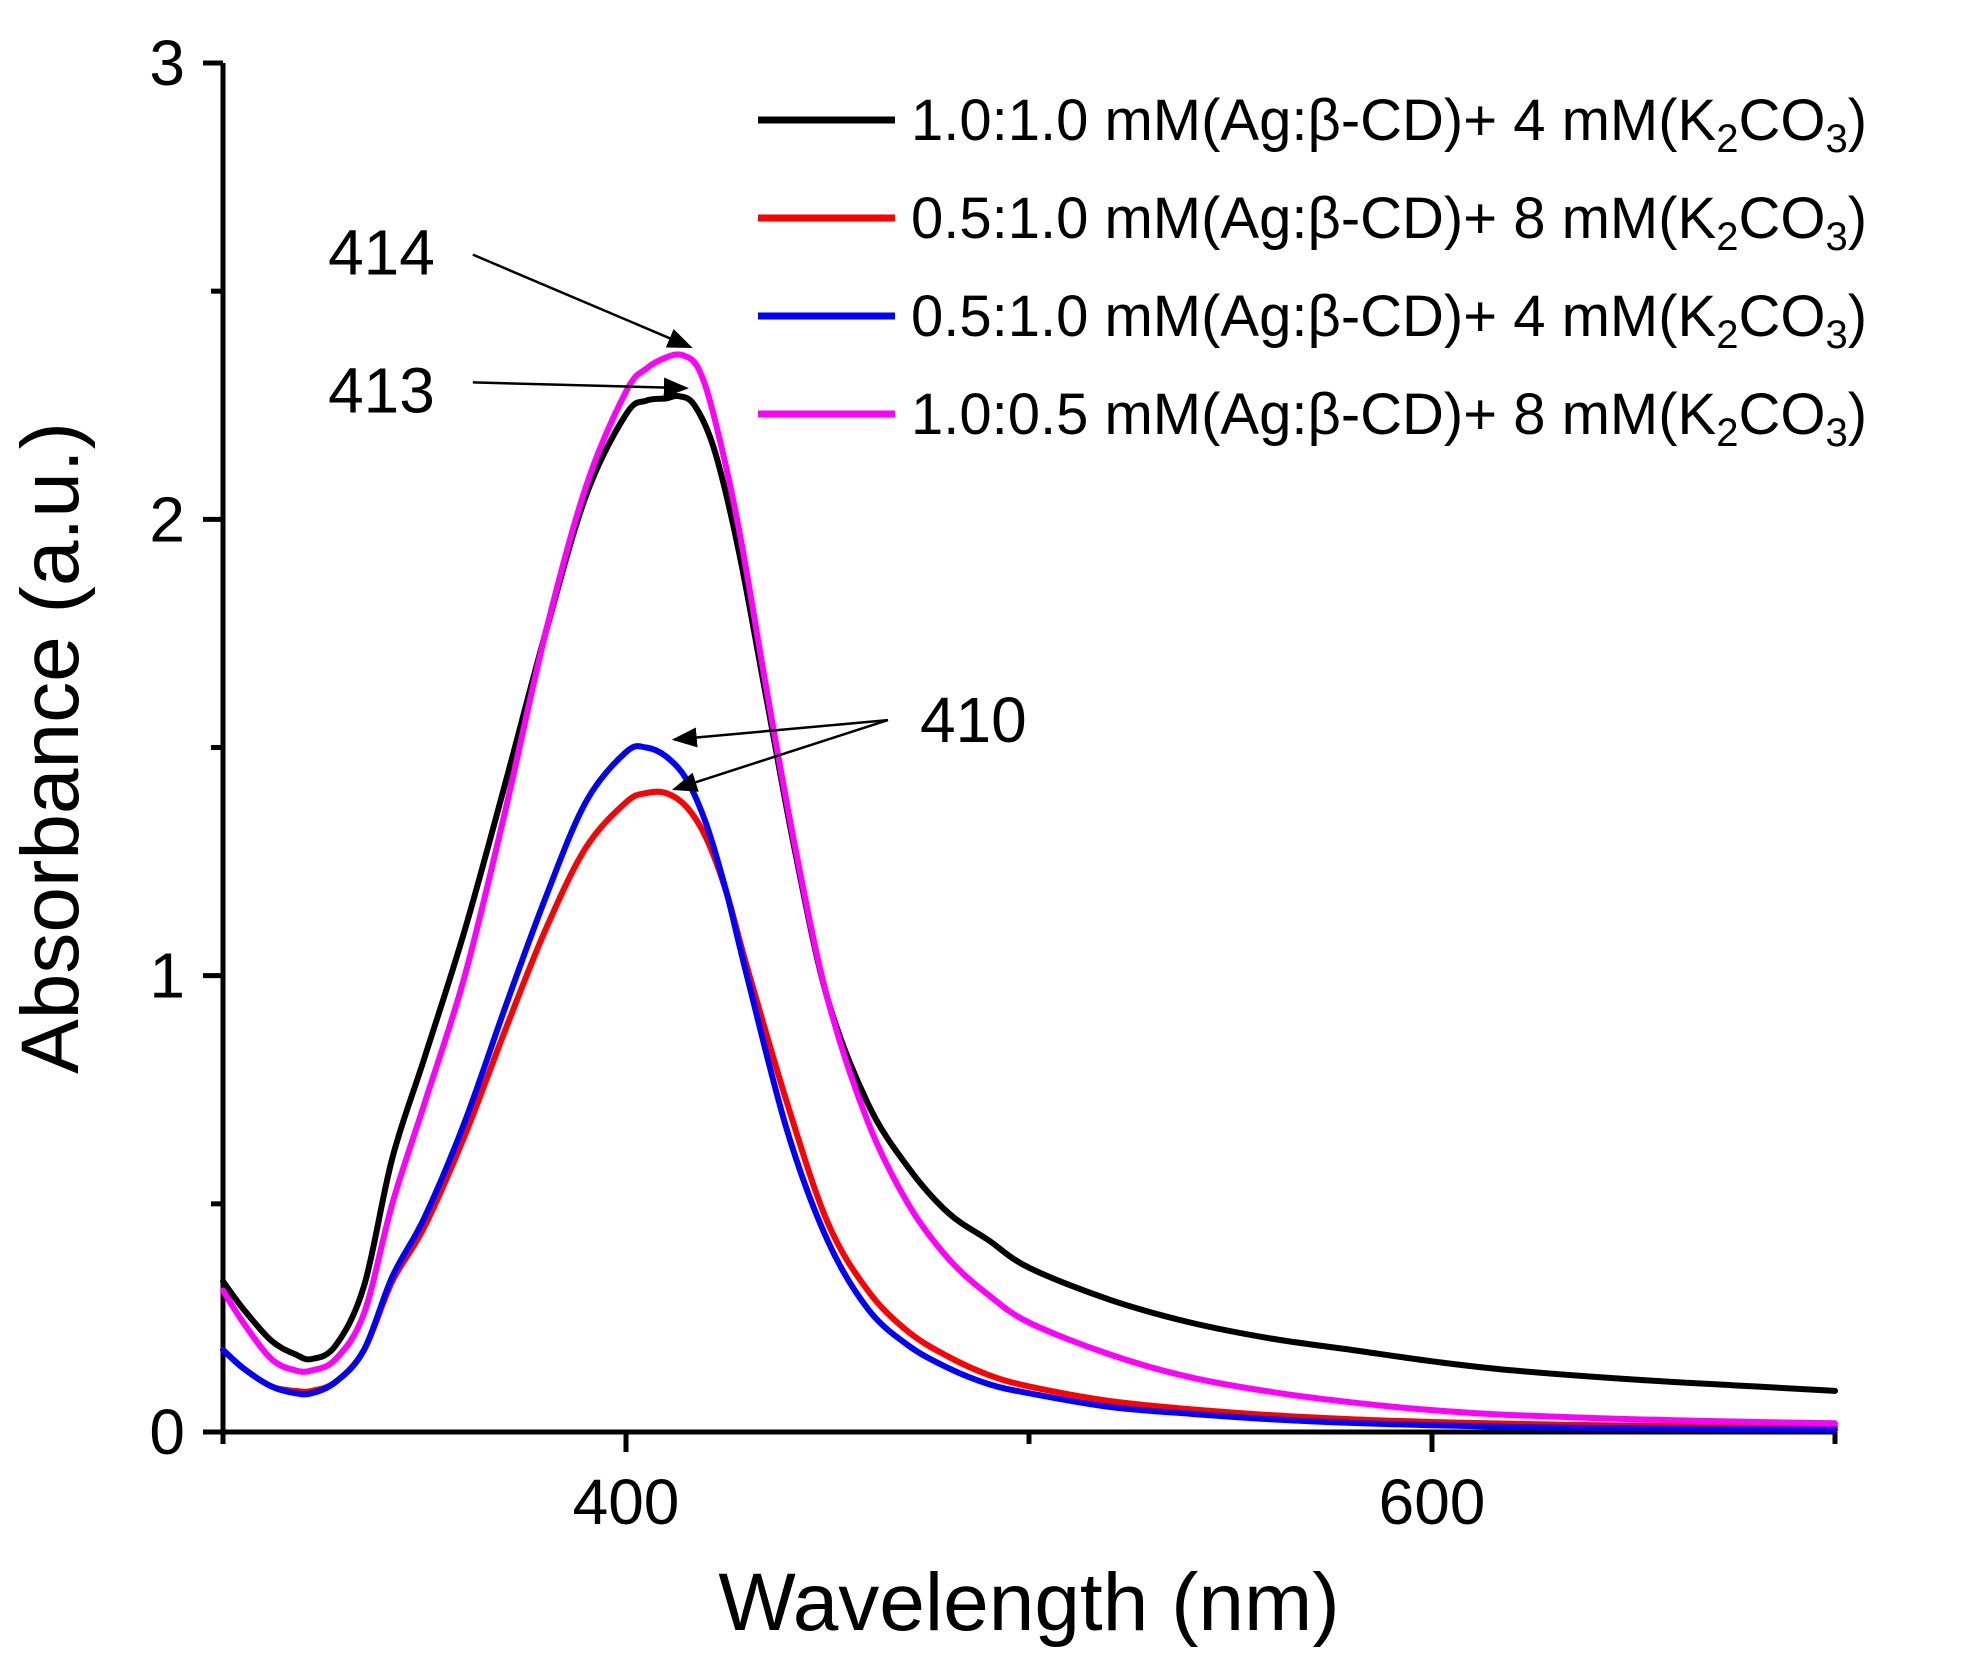 This screenshot has width=1975, height=1662. I want to click on legend-entry-2: 0.5:1.0 mM(Ag:β-CD)+ 4 mM(K2CO3), so click(1312, 320).